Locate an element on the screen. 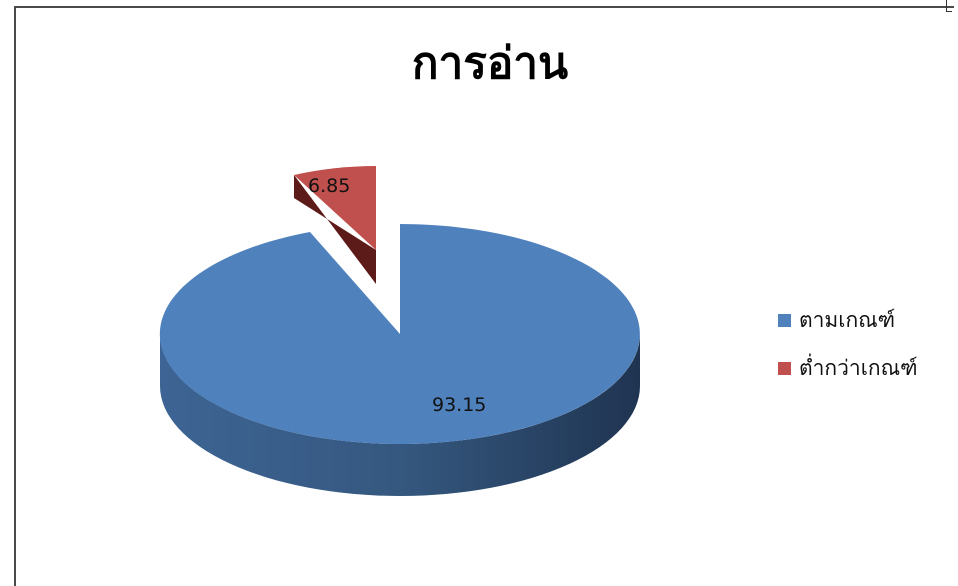  legend-item: ต่ำกว่าเกณฑ์ is located at coordinates (848, 368).